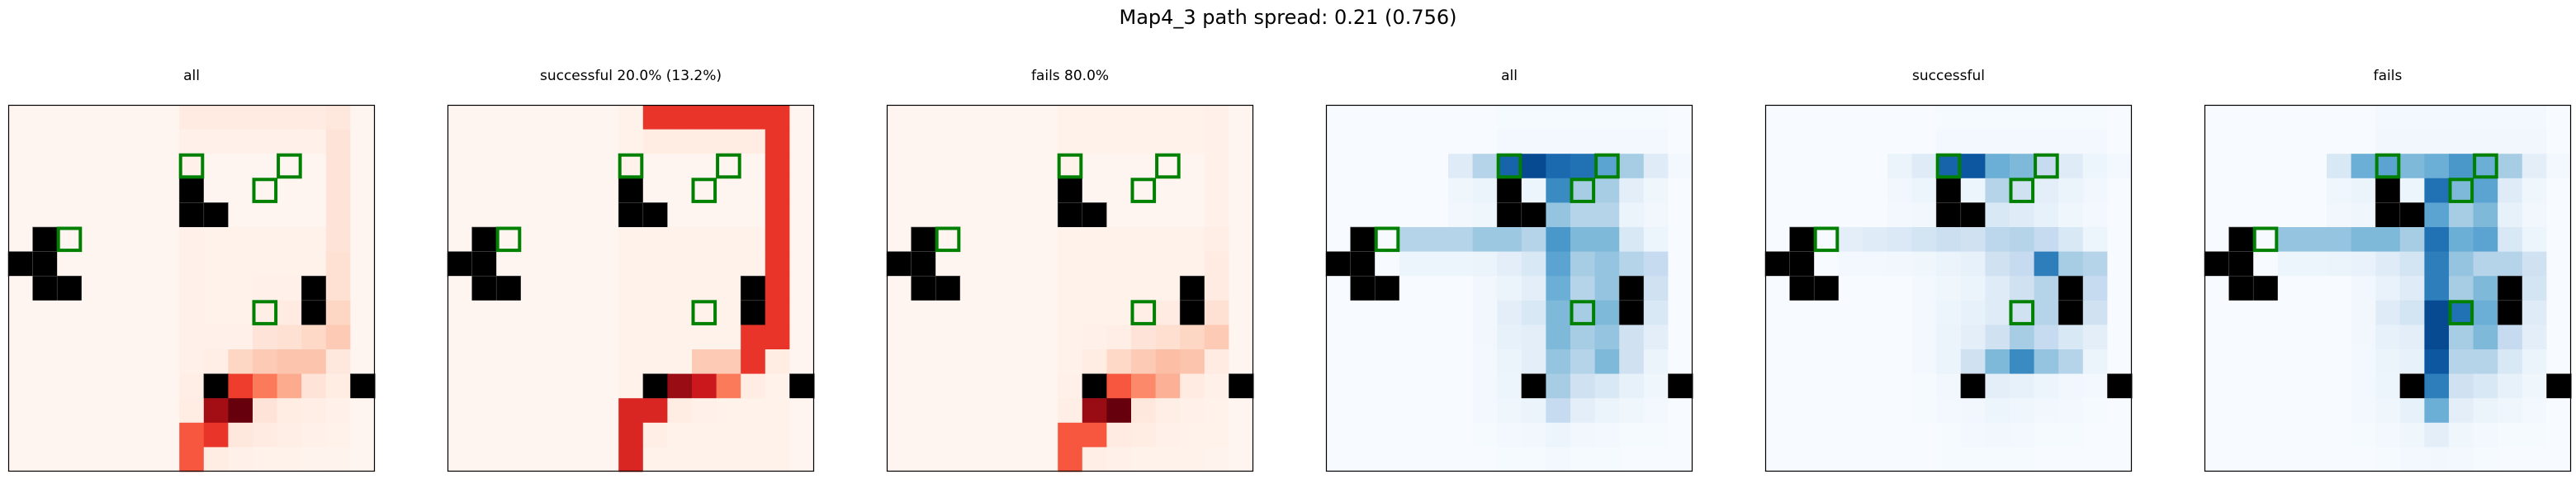 Image resolution: width=2576 pixels, height=479 pixels. Describe the element at coordinates (2388, 76) in the screenshot. I see `panel-title: fails` at that location.